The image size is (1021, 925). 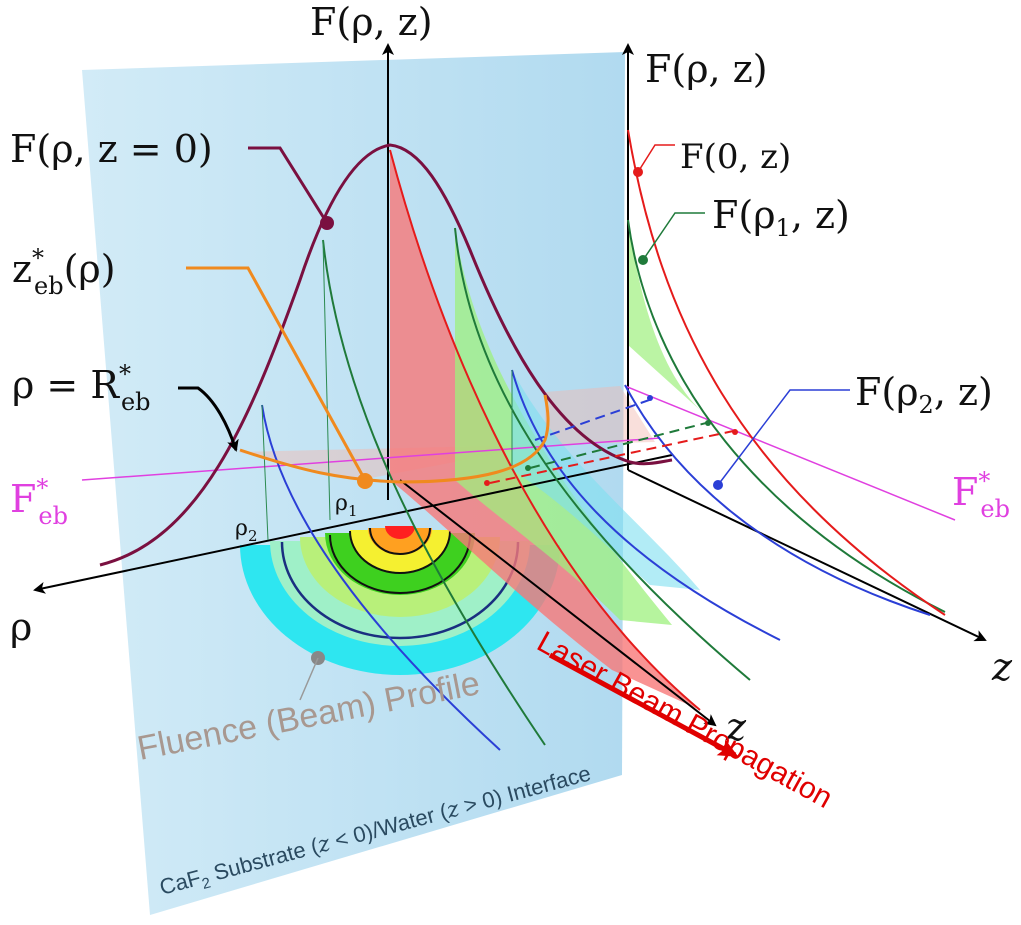 What do you see at coordinates (783, 437) in the screenshot?
I see `frho2z-leader` at bounding box center [783, 437].